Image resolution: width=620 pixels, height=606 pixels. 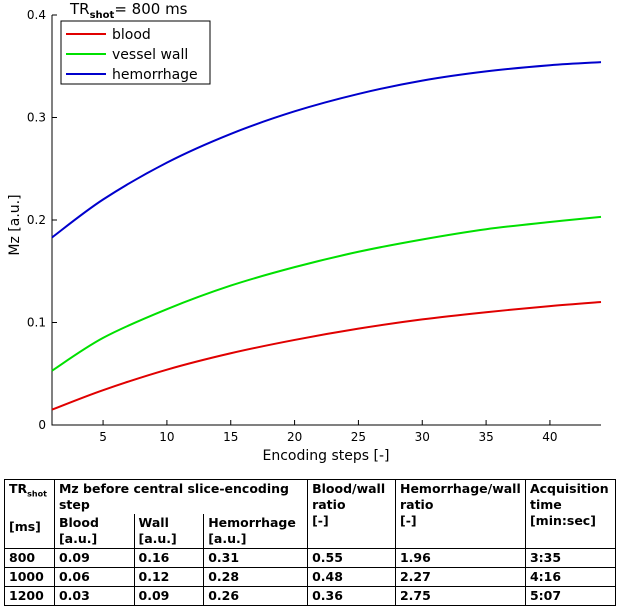 What do you see at coordinates (549, 437) in the screenshot?
I see `x-tick-label: 40` at bounding box center [549, 437].